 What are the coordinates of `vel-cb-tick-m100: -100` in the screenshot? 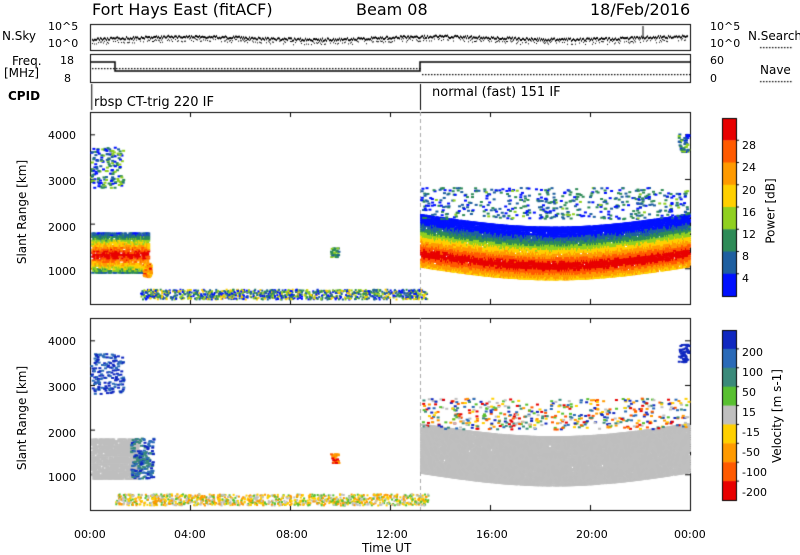 It's located at (754, 472).